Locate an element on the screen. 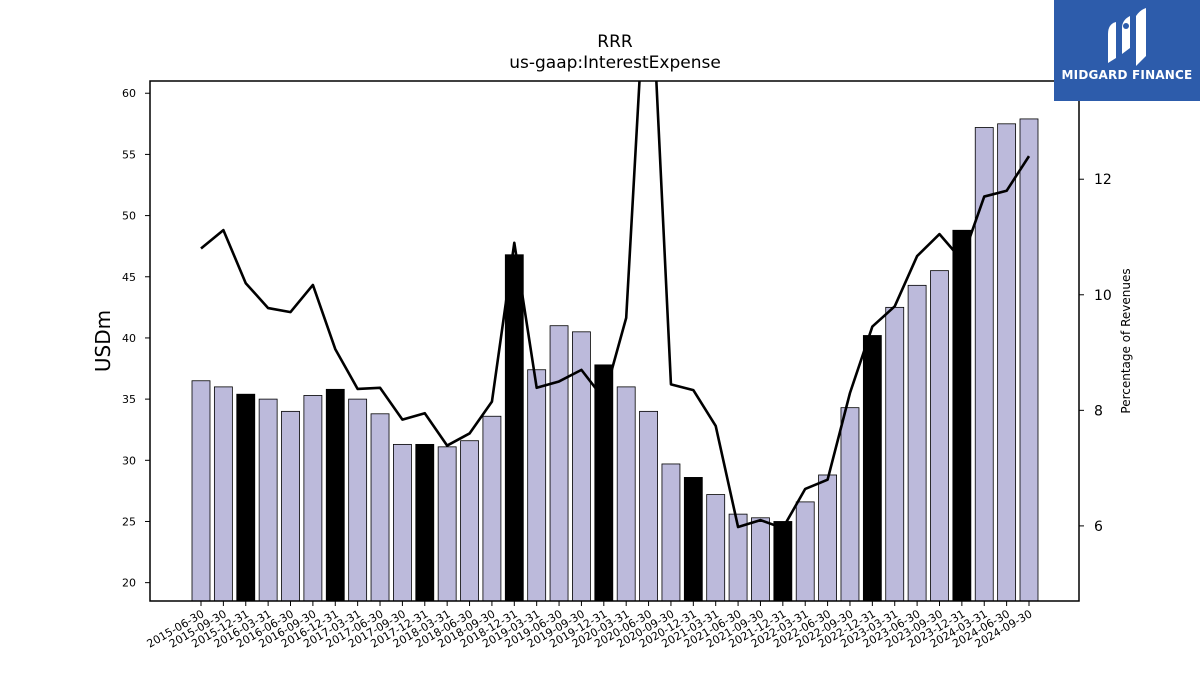  right-y-ticks: 6 8 10 12 is located at coordinates (1095, 353).